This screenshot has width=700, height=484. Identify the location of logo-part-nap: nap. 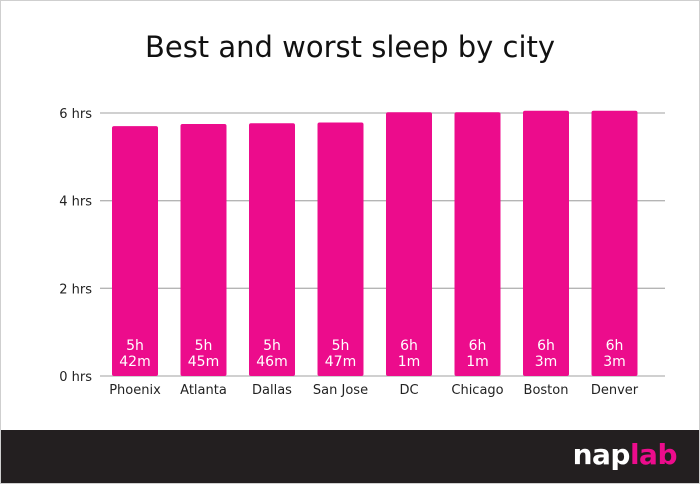
(601, 454).